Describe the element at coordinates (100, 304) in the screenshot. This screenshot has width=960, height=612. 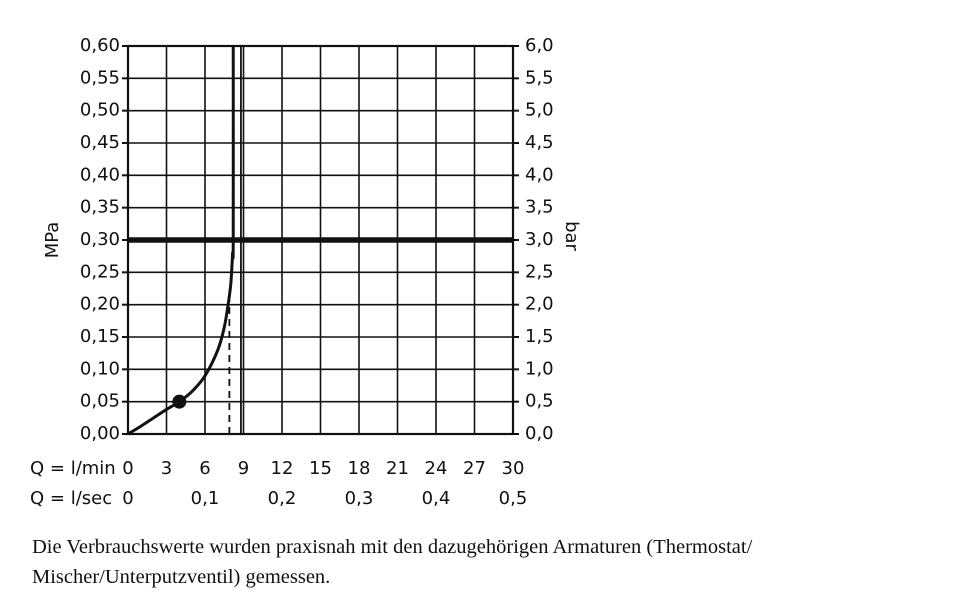
I see `y-left-tick-label: 0,20` at that location.